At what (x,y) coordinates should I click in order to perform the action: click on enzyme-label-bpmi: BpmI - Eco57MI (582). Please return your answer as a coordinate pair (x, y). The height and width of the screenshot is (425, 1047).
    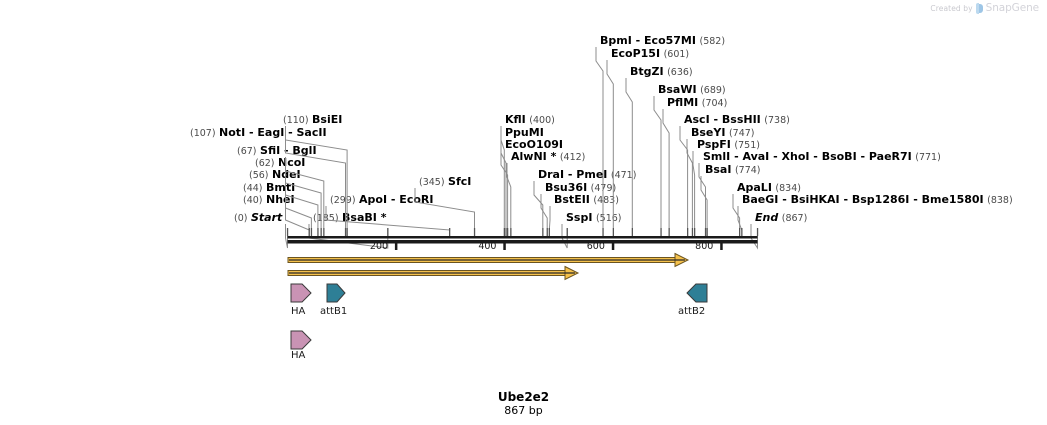
    Looking at the image, I should click on (663, 40).